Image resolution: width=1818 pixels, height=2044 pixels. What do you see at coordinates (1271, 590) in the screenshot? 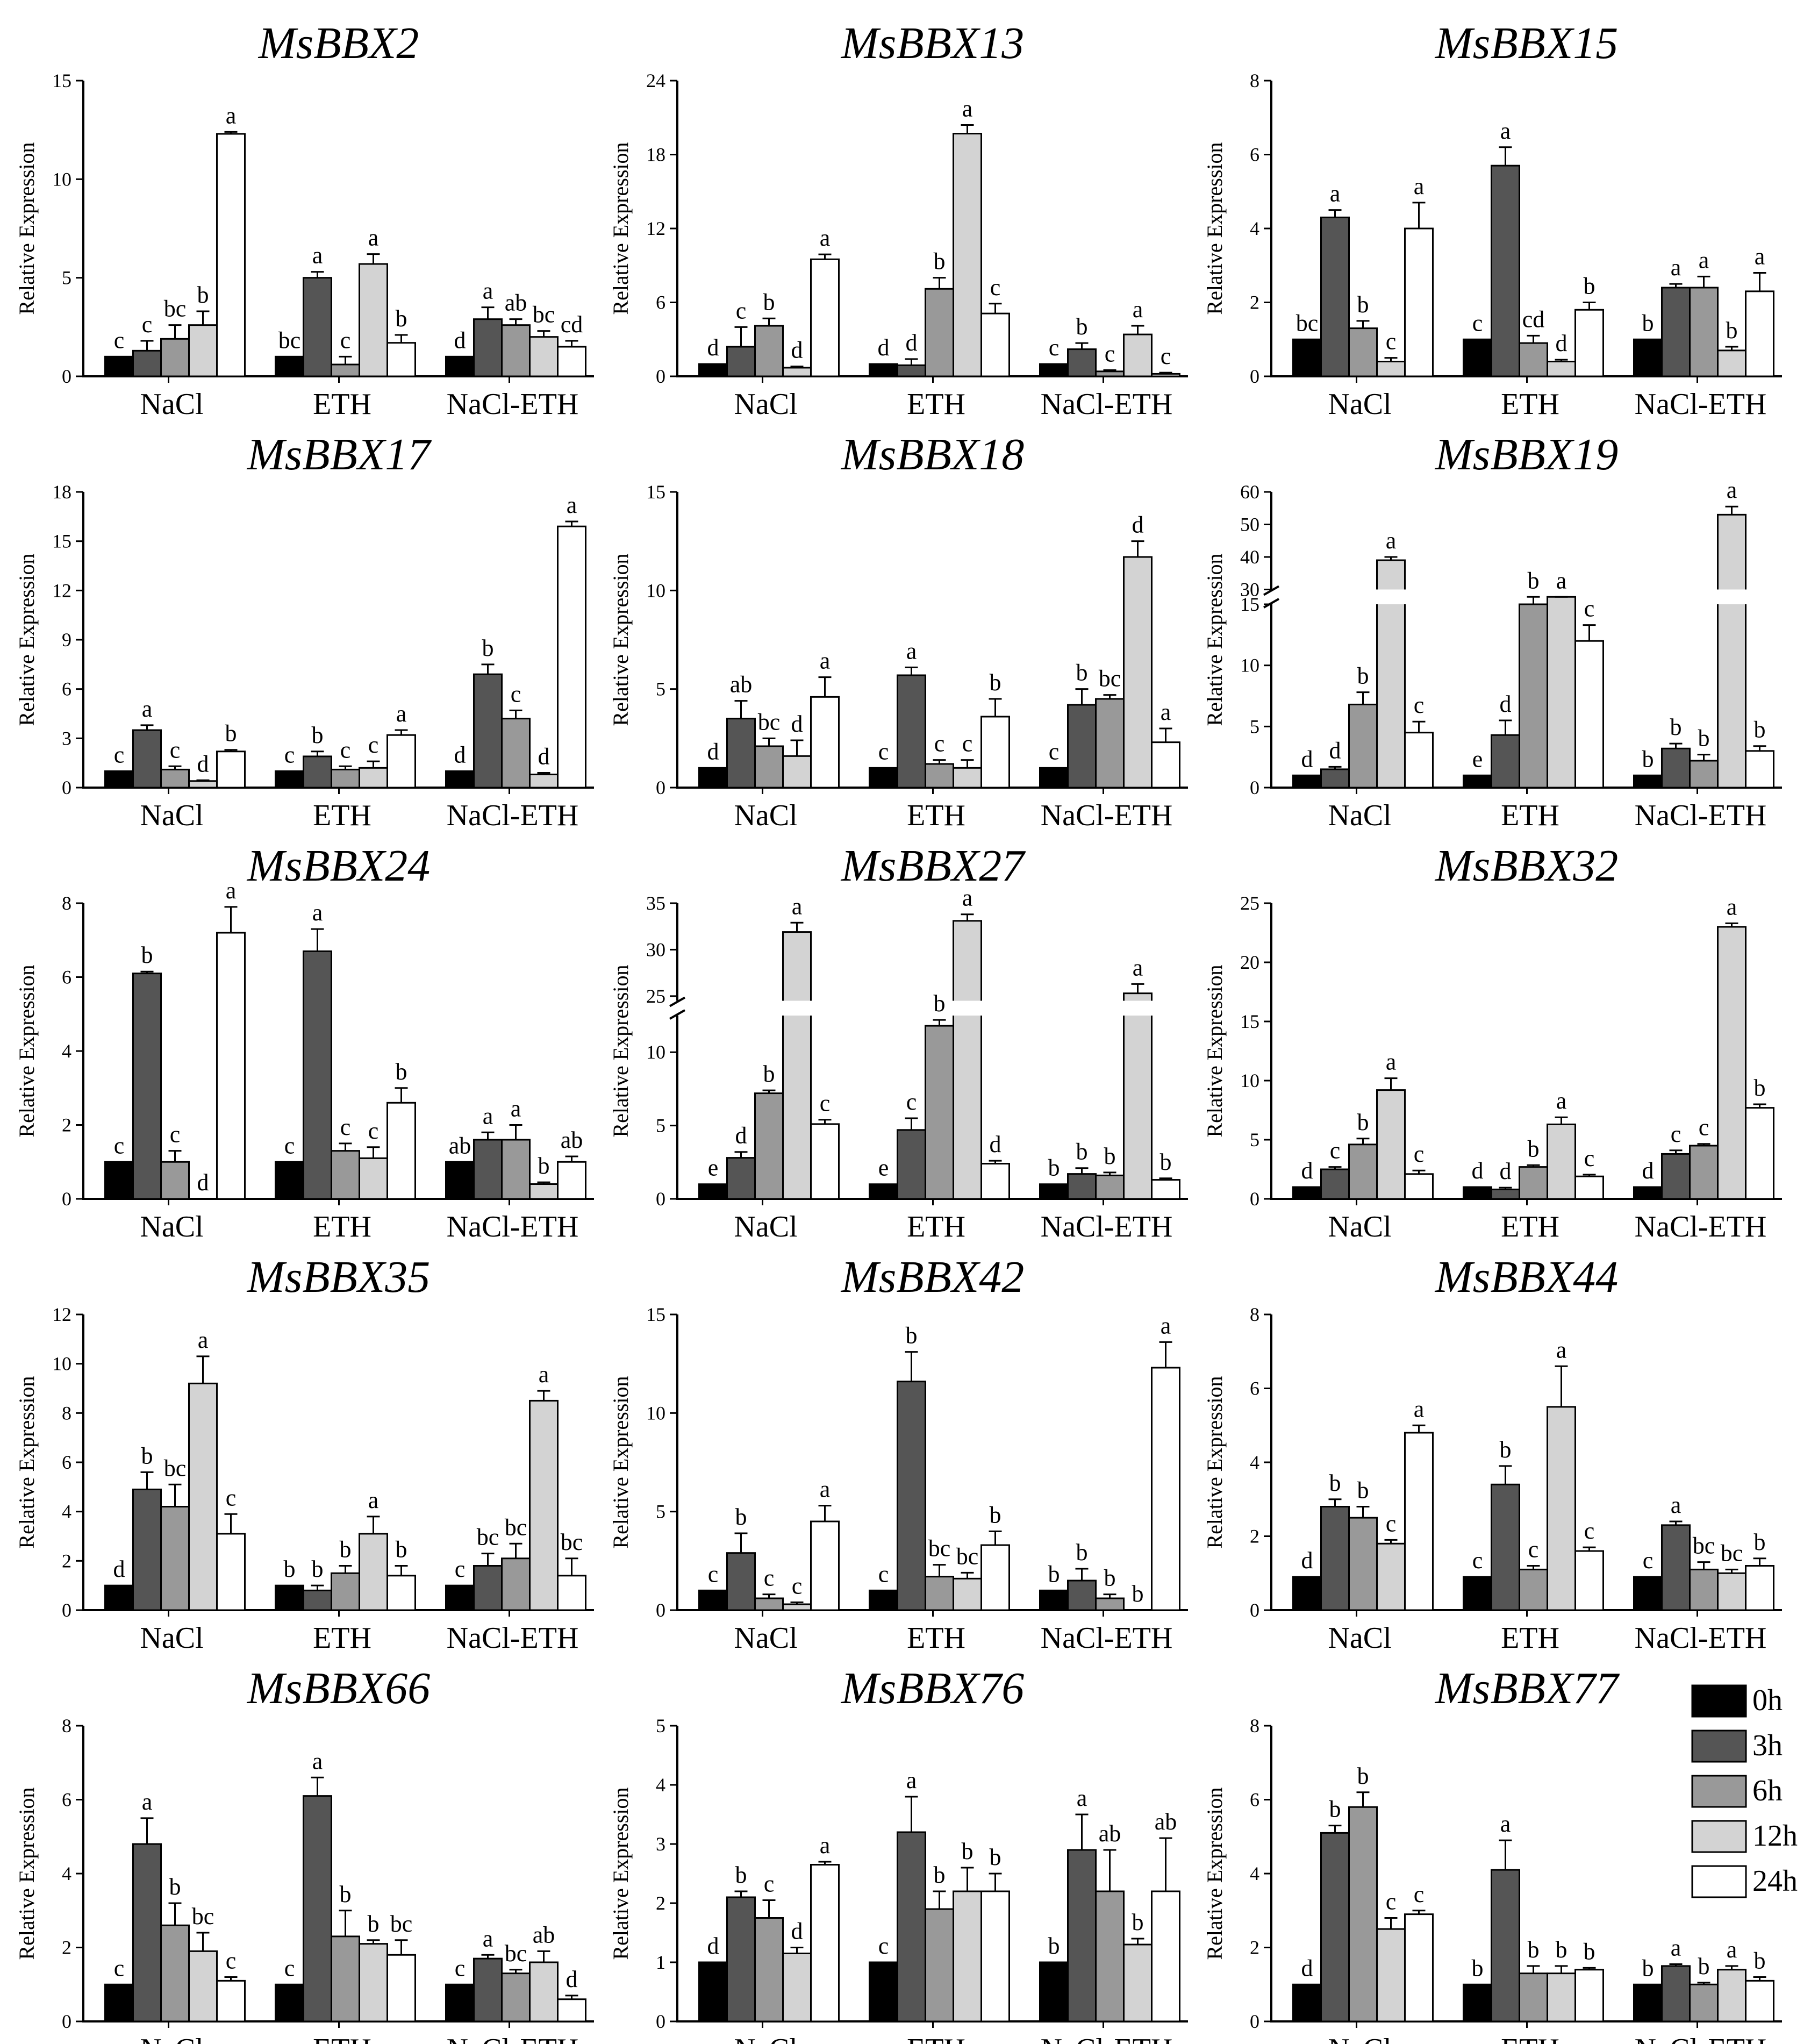
I see `axis-break-mark` at bounding box center [1271, 590].